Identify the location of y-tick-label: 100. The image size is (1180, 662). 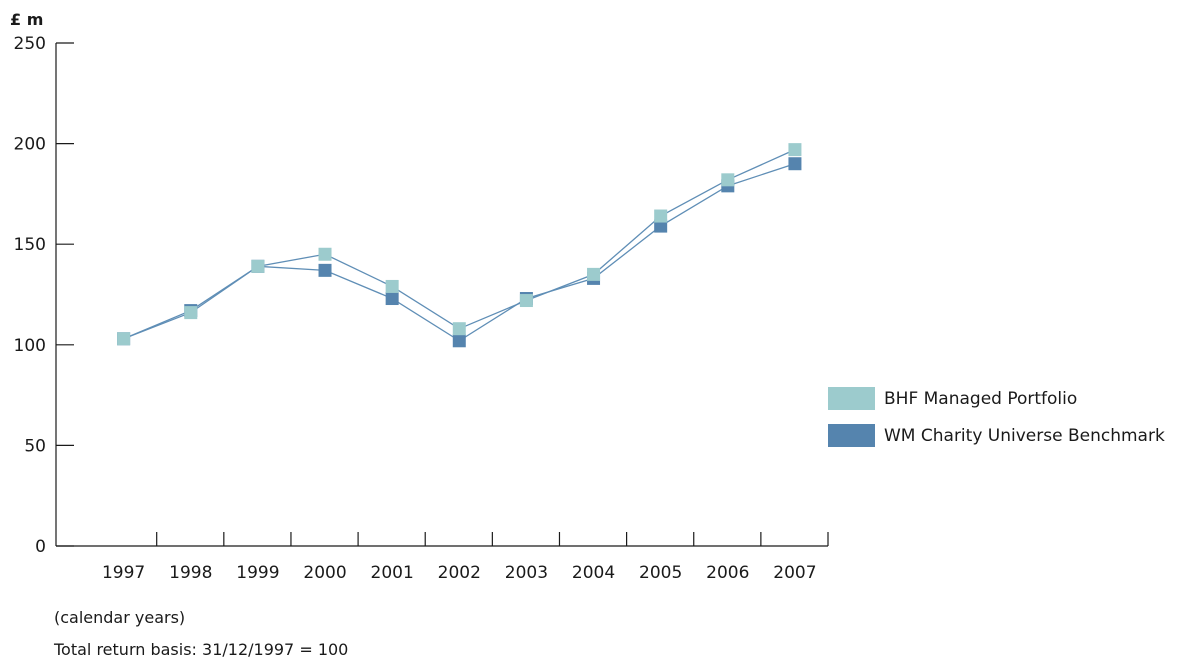
(30, 346).